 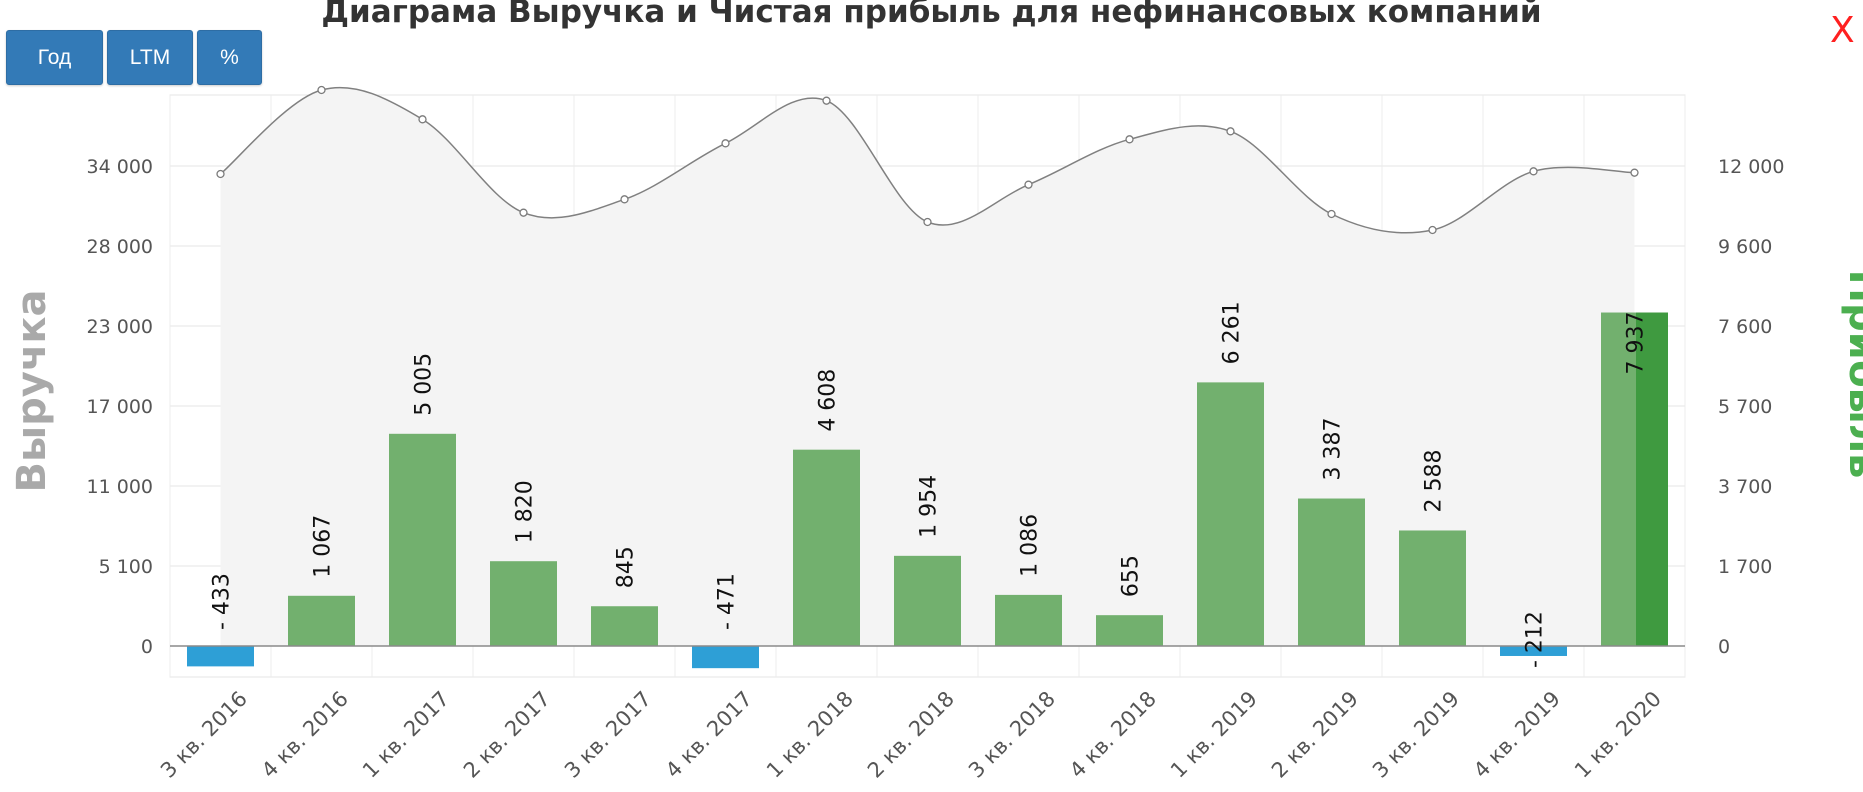 I want to click on bar-data-label: 1 086, so click(x=1030, y=545).